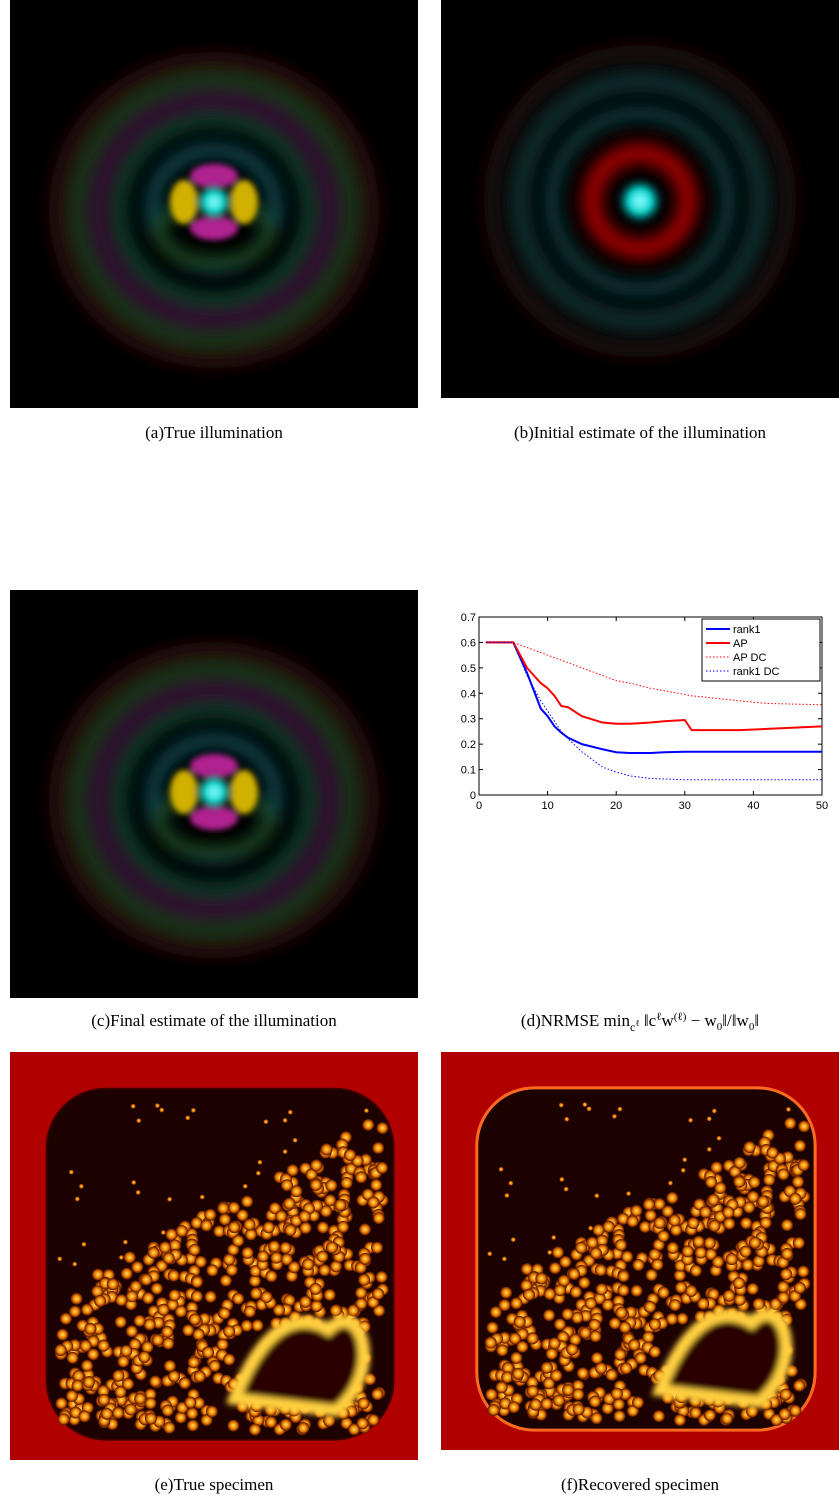 The height and width of the screenshot is (1502, 839). Describe the element at coordinates (214, 432) in the screenshot. I see `caption: (a)True illumination` at that location.